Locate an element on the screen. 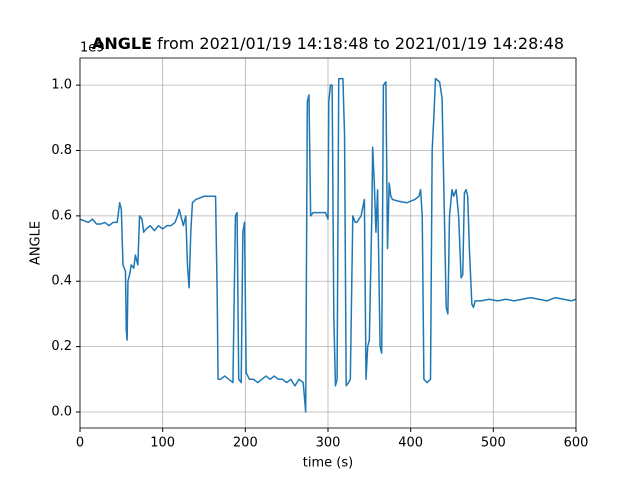  x-tick-label: 200 is located at coordinates (245, 443).